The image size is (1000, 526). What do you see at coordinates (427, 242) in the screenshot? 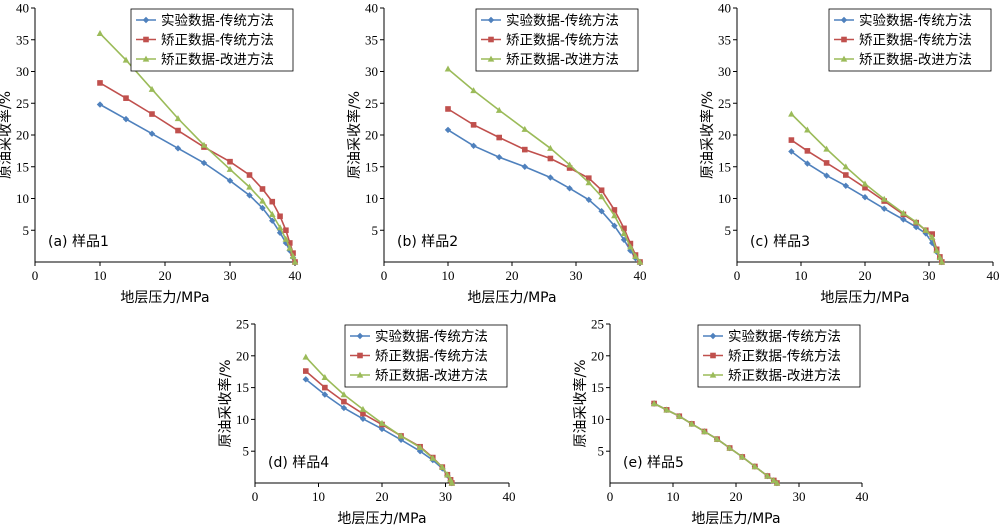
I see `panel-label: (b) 样品2` at bounding box center [427, 242].